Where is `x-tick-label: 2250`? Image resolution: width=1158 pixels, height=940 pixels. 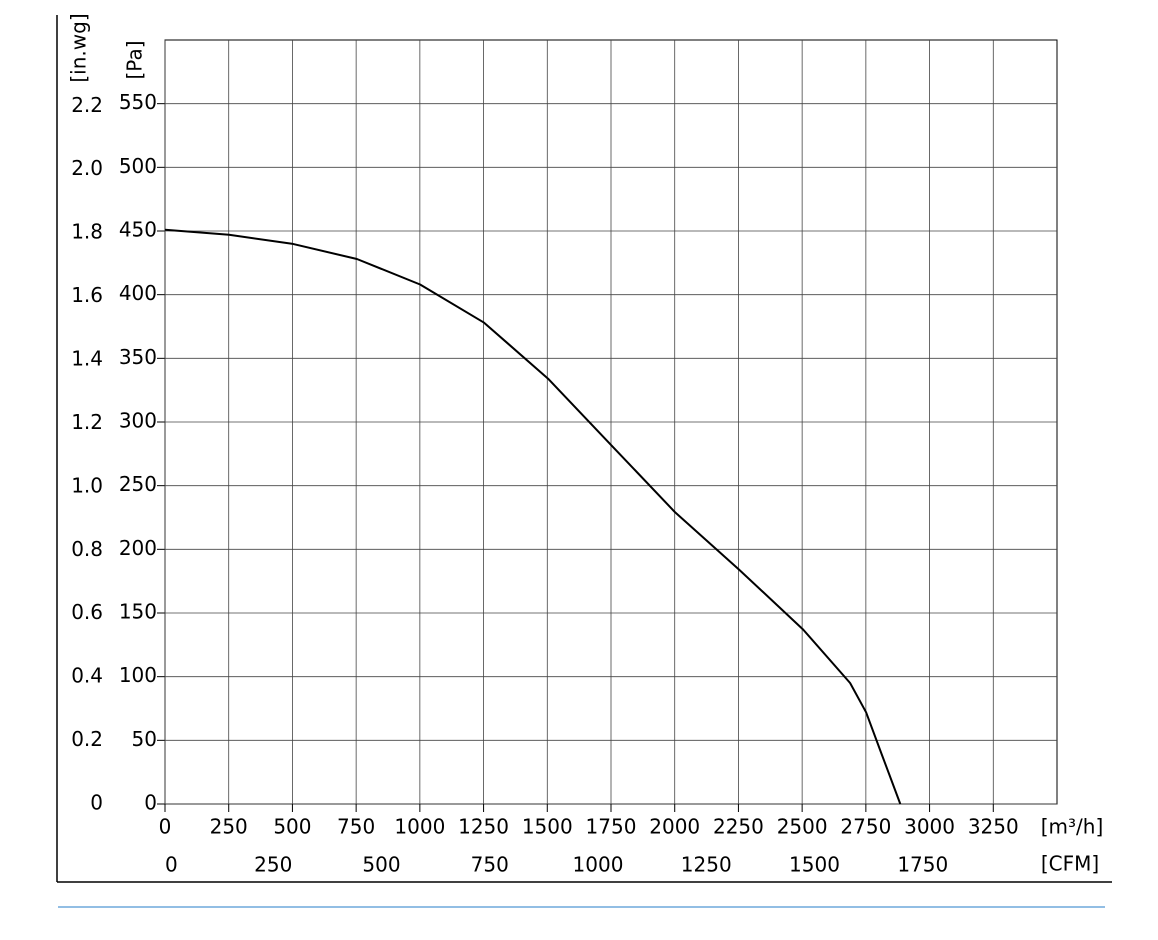
x-tick-label: 2250 is located at coordinates (738, 827).